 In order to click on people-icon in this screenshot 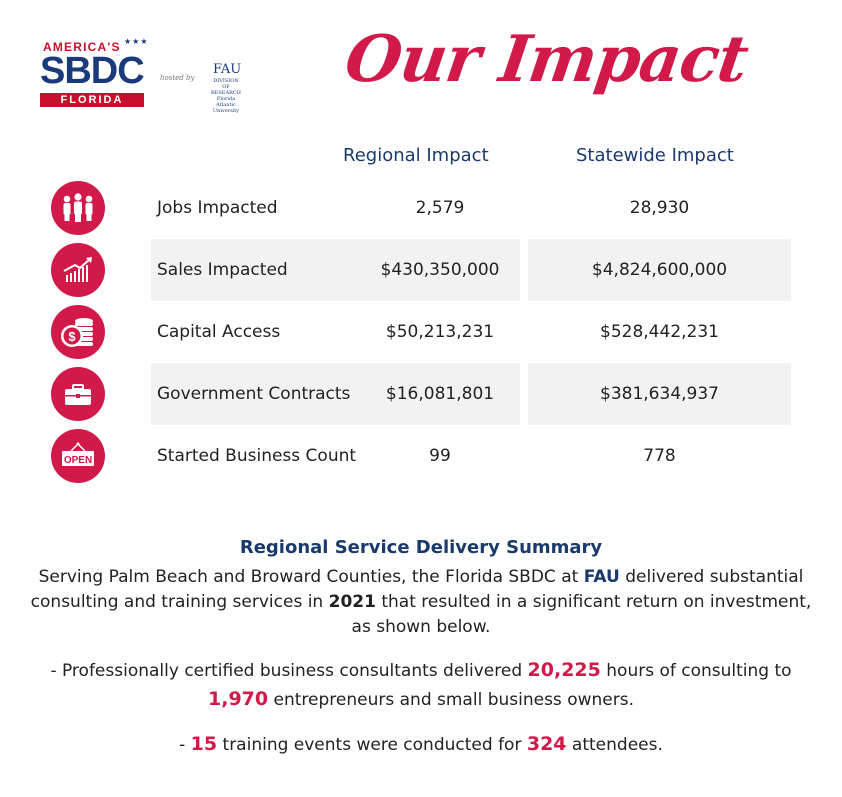, I will do `click(78, 208)`.